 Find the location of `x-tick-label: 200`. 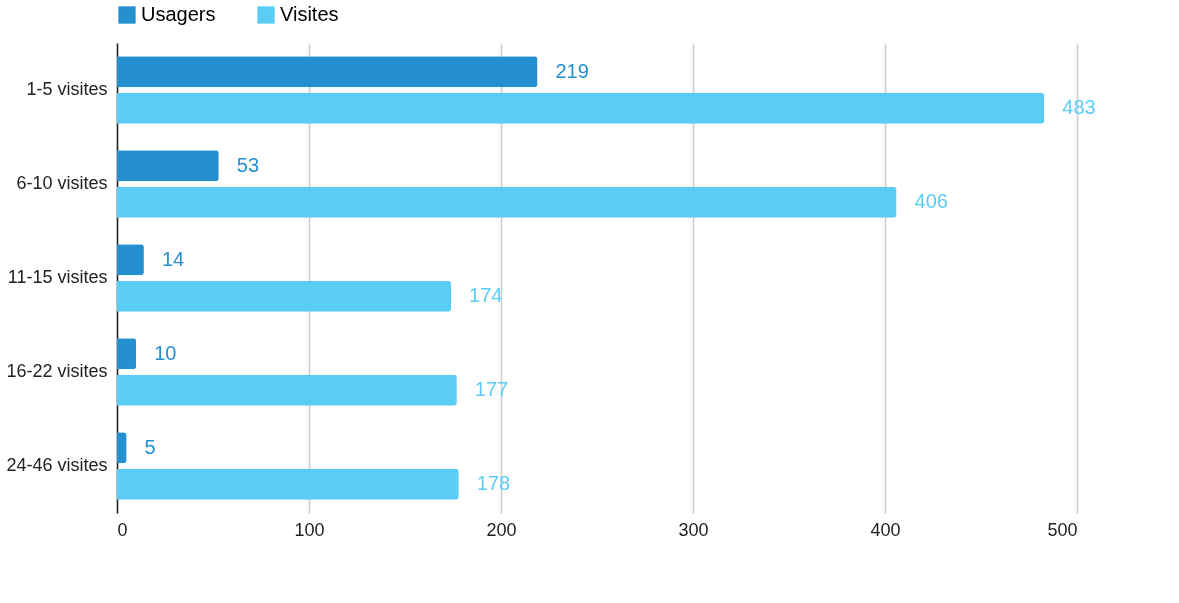

x-tick-label: 200 is located at coordinates (501, 529).